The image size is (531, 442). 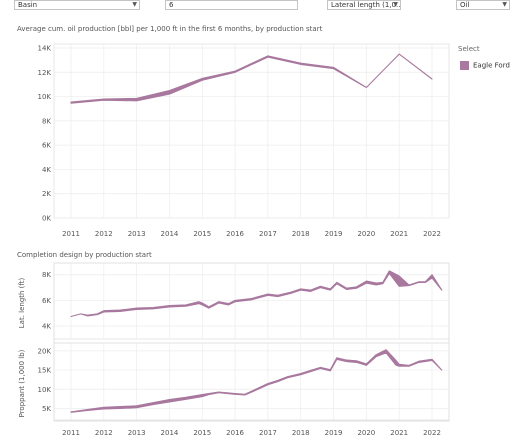 I want to click on months-input: 6, so click(x=231, y=5).